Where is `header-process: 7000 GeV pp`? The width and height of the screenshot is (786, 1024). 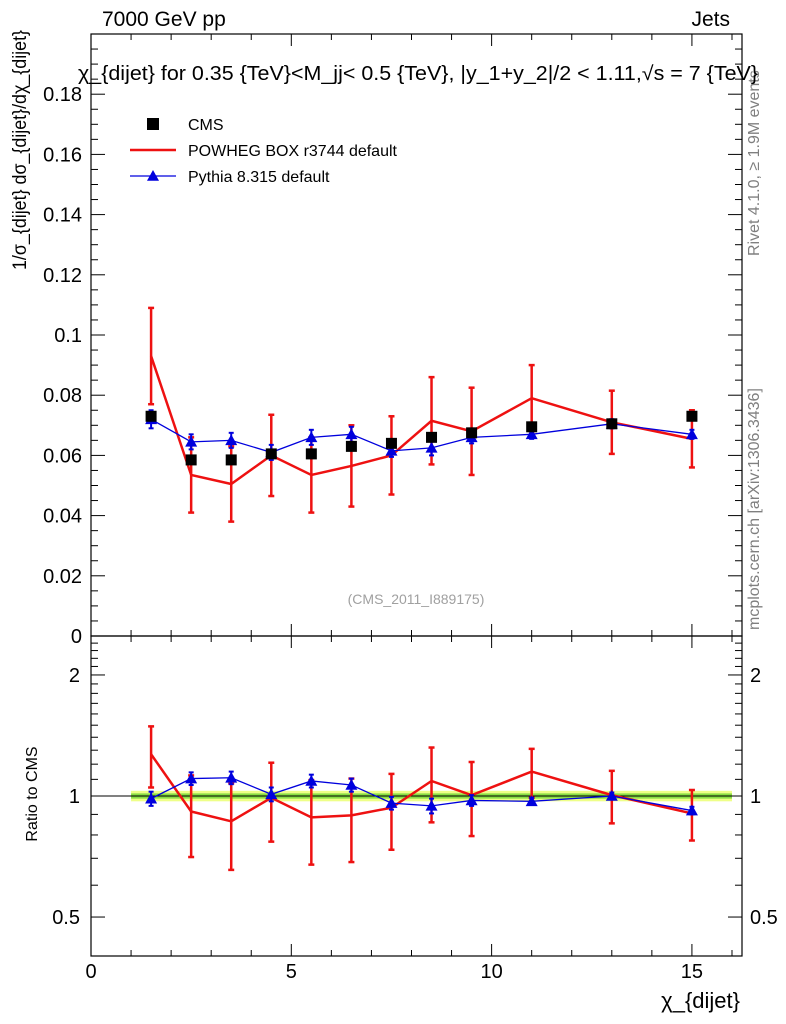 header-process: 7000 GeV pp is located at coordinates (164, 19).